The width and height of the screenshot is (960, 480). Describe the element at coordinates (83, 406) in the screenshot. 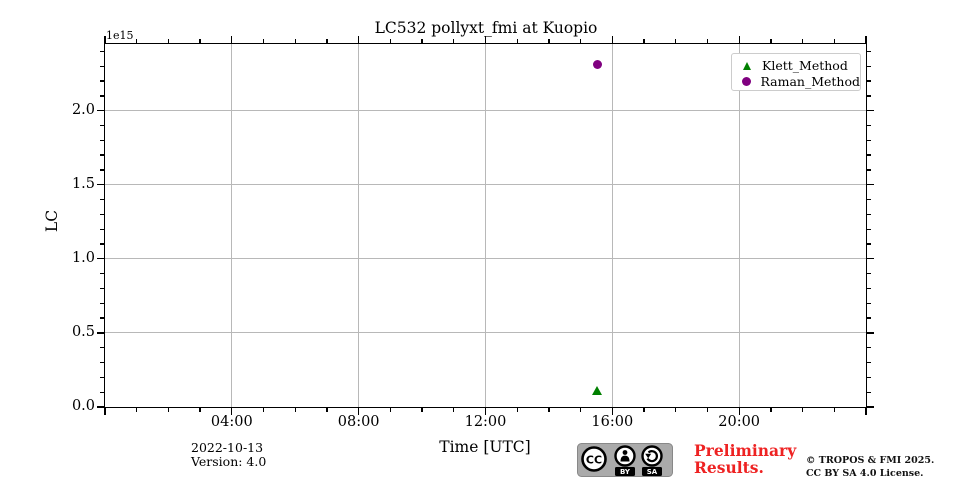

I see `y-tick-label: 0.0` at that location.